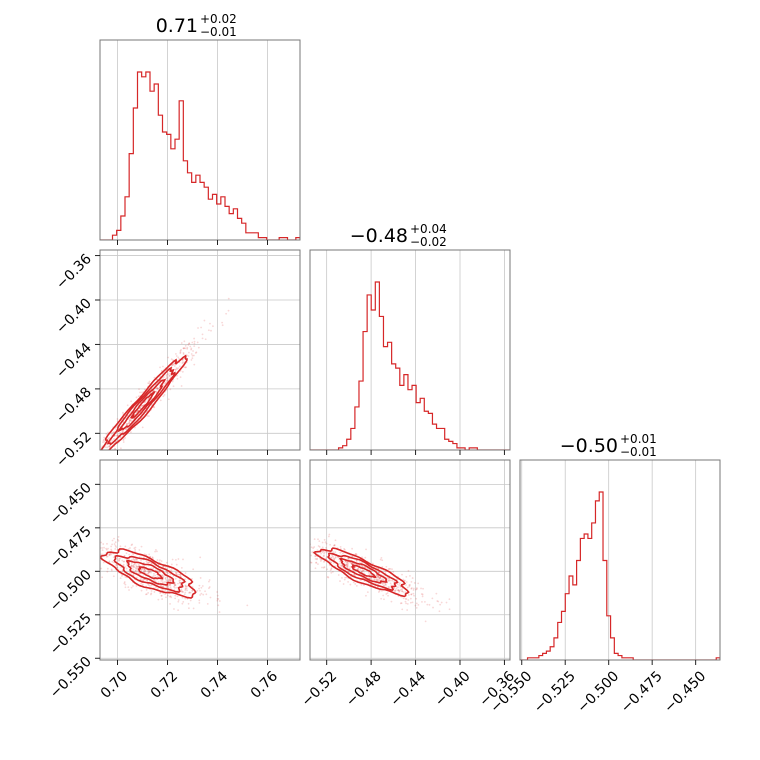 The image size is (760, 760). Describe the element at coordinates (685, 692) in the screenshot. I see `x-tick-label: −0.450` at that location.